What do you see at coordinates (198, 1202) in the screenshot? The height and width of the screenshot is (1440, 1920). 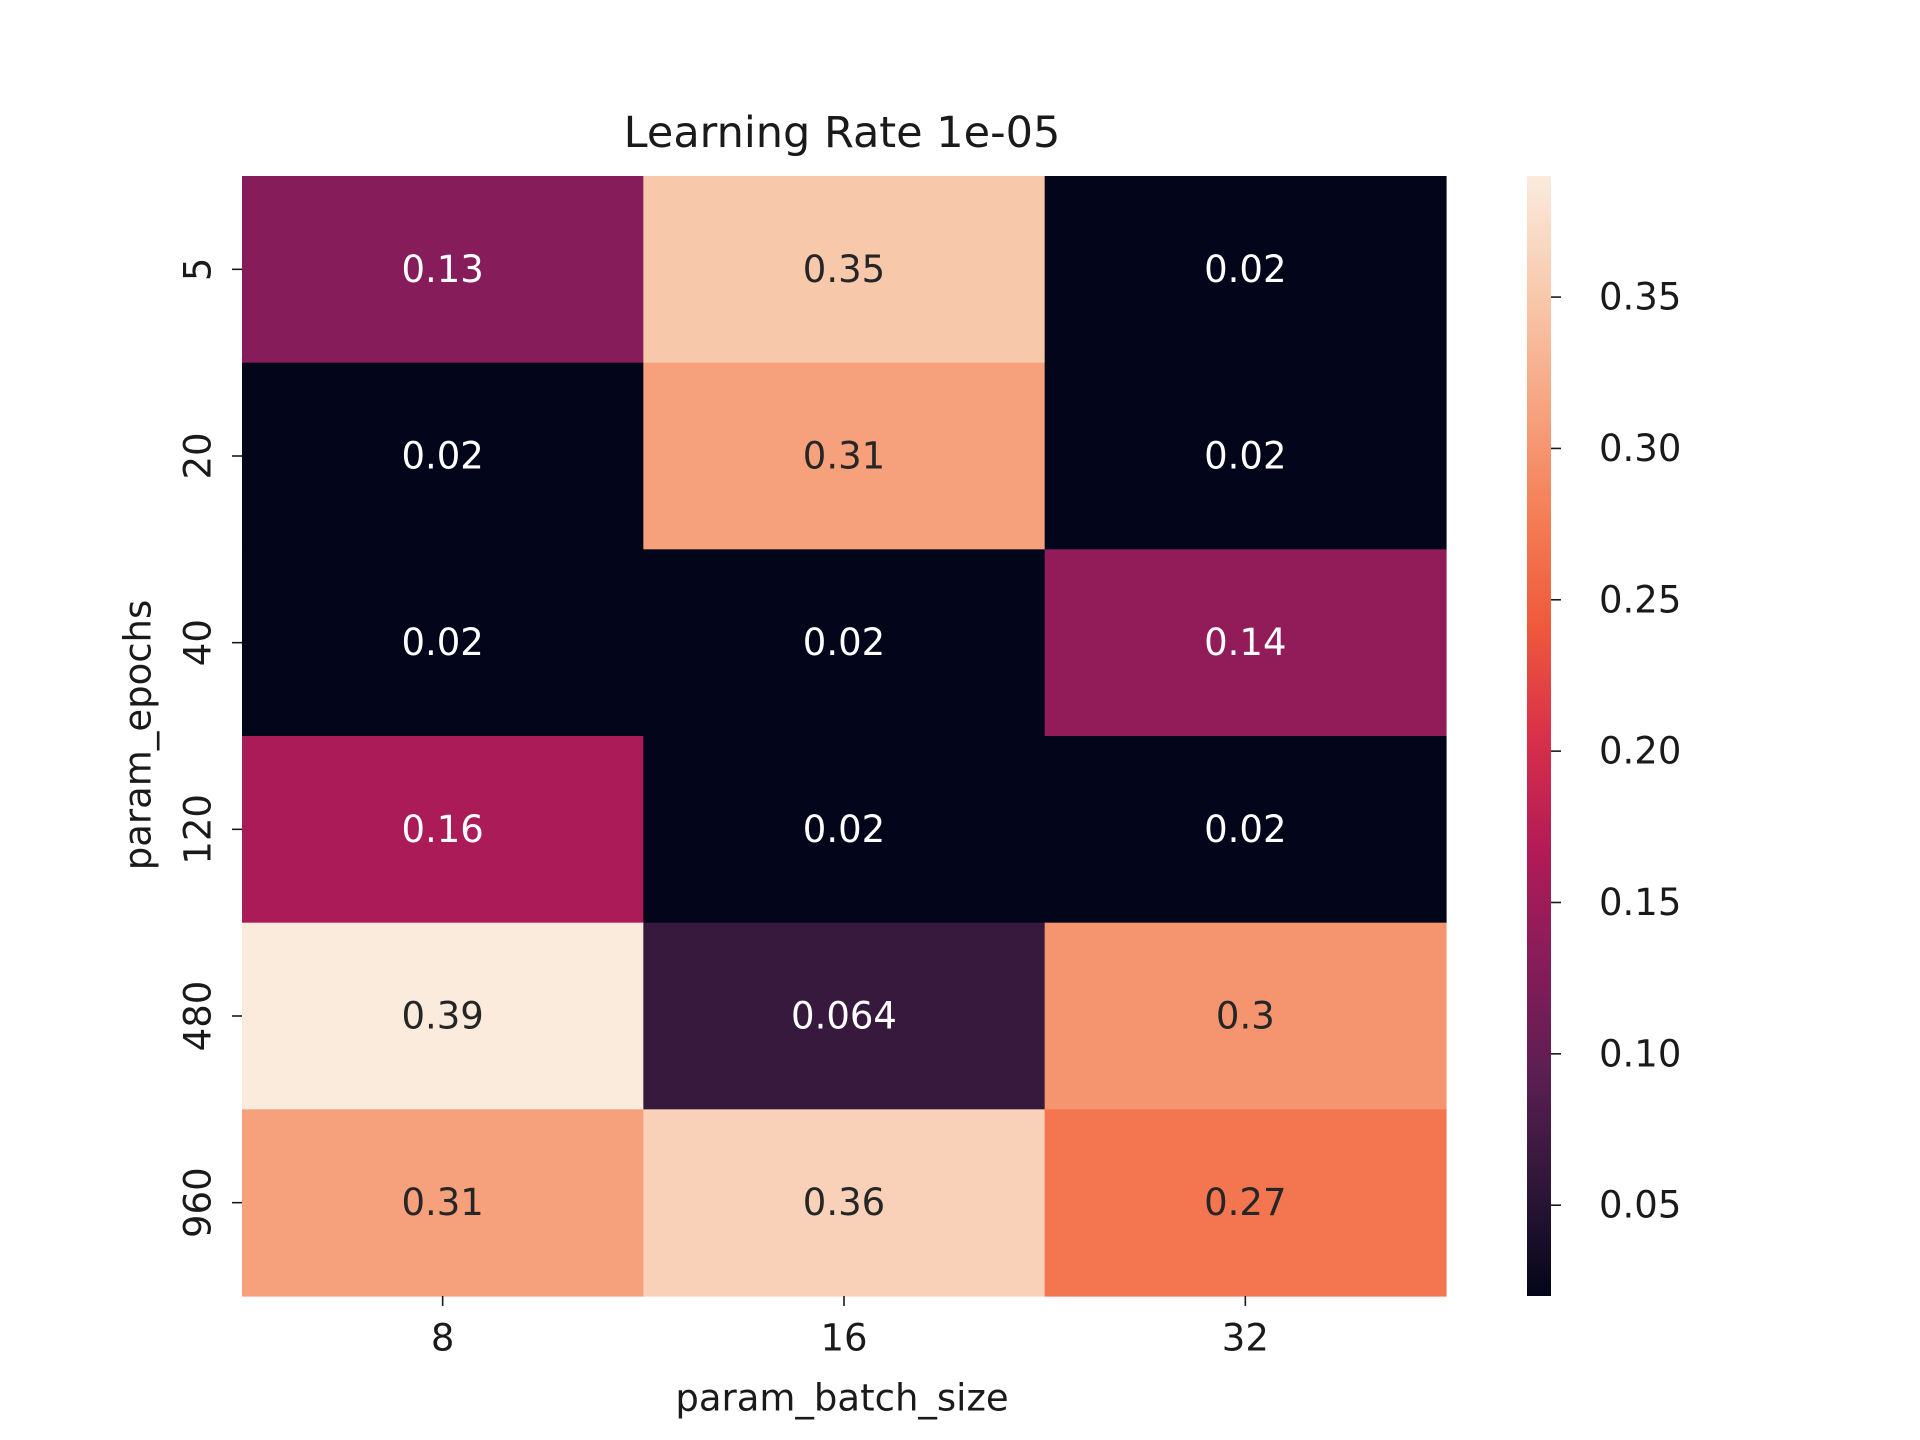 I see `y-tick-label: 960` at bounding box center [198, 1202].